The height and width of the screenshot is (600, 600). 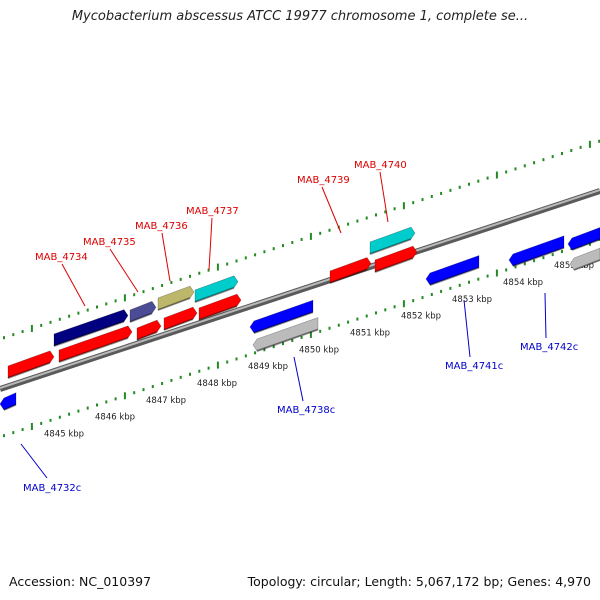 I want to click on gene-label: MAB_4741c, so click(x=474, y=366).